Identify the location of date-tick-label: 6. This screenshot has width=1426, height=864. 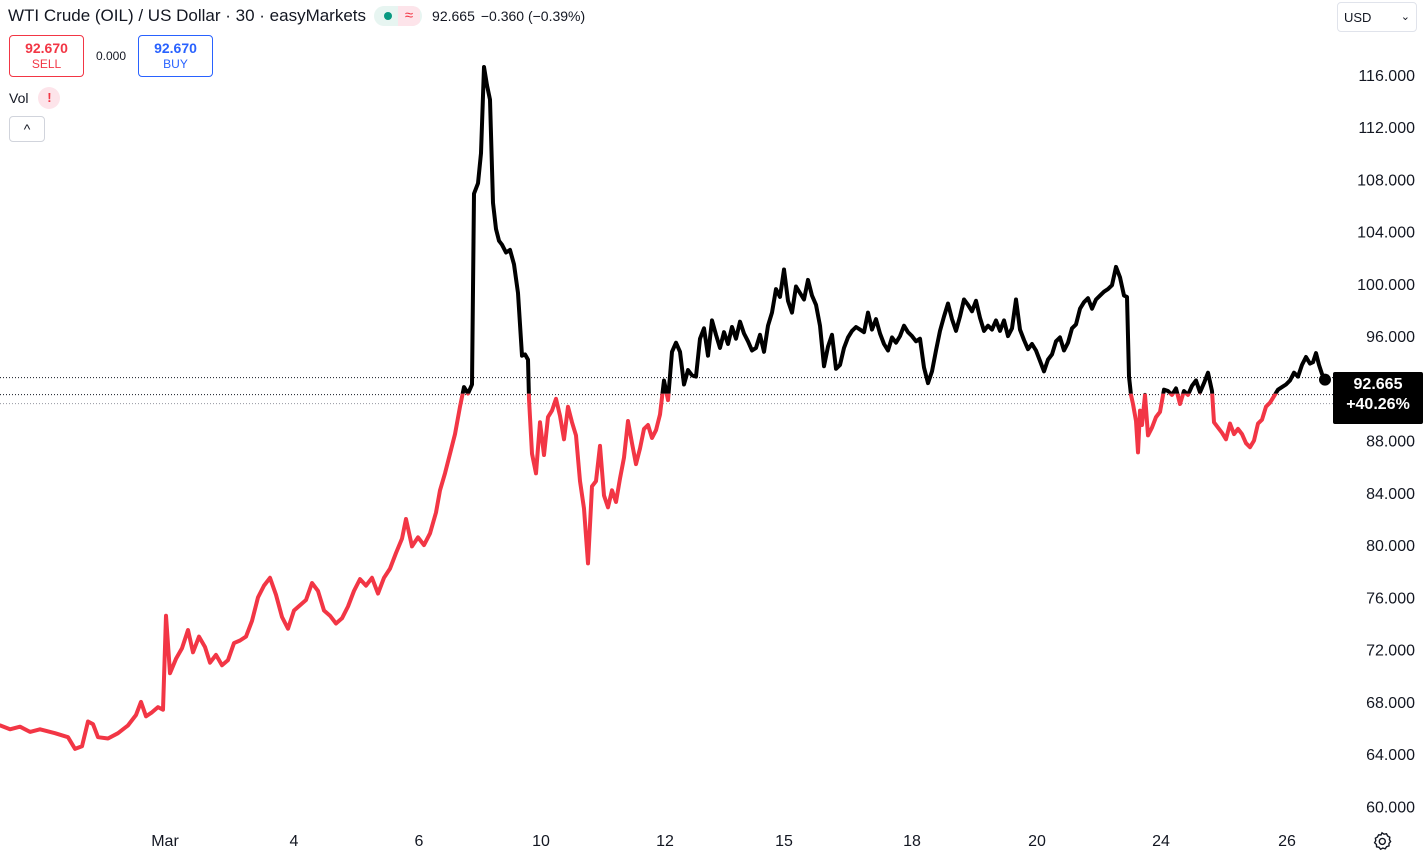
(419, 841).